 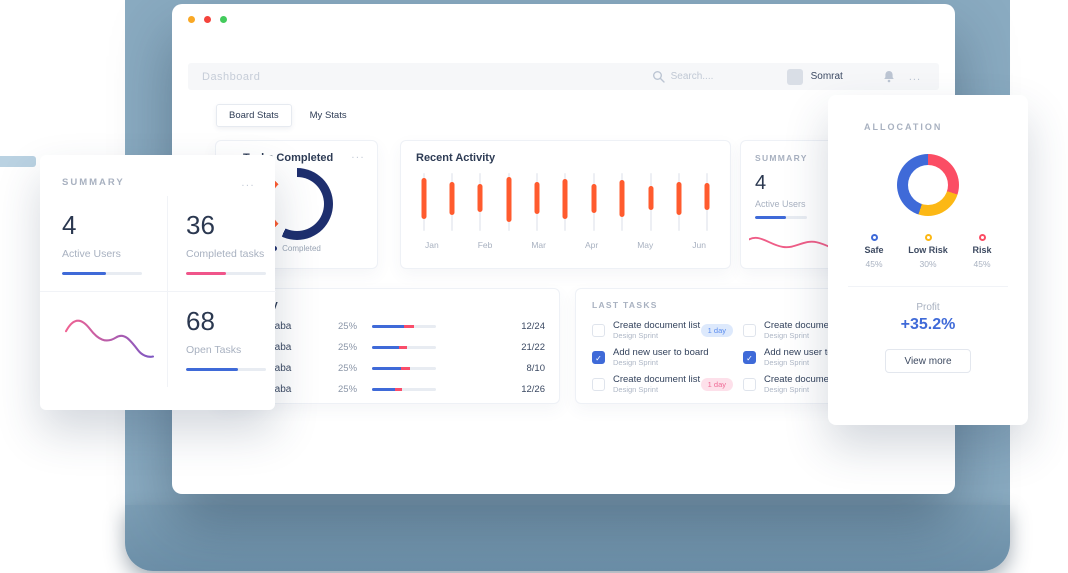 What do you see at coordinates (928, 324) in the screenshot?
I see `profit-value: +35.2%` at bounding box center [928, 324].